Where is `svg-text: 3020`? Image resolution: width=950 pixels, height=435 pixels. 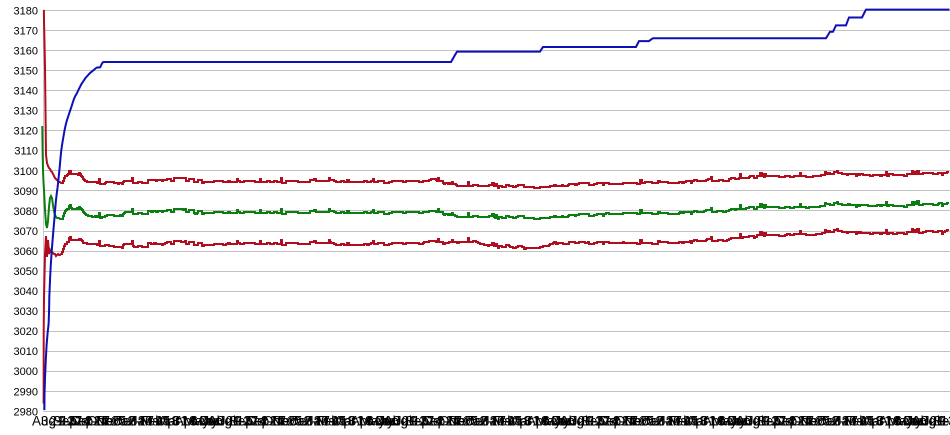 svg-text: 3020 is located at coordinates (26, 332).